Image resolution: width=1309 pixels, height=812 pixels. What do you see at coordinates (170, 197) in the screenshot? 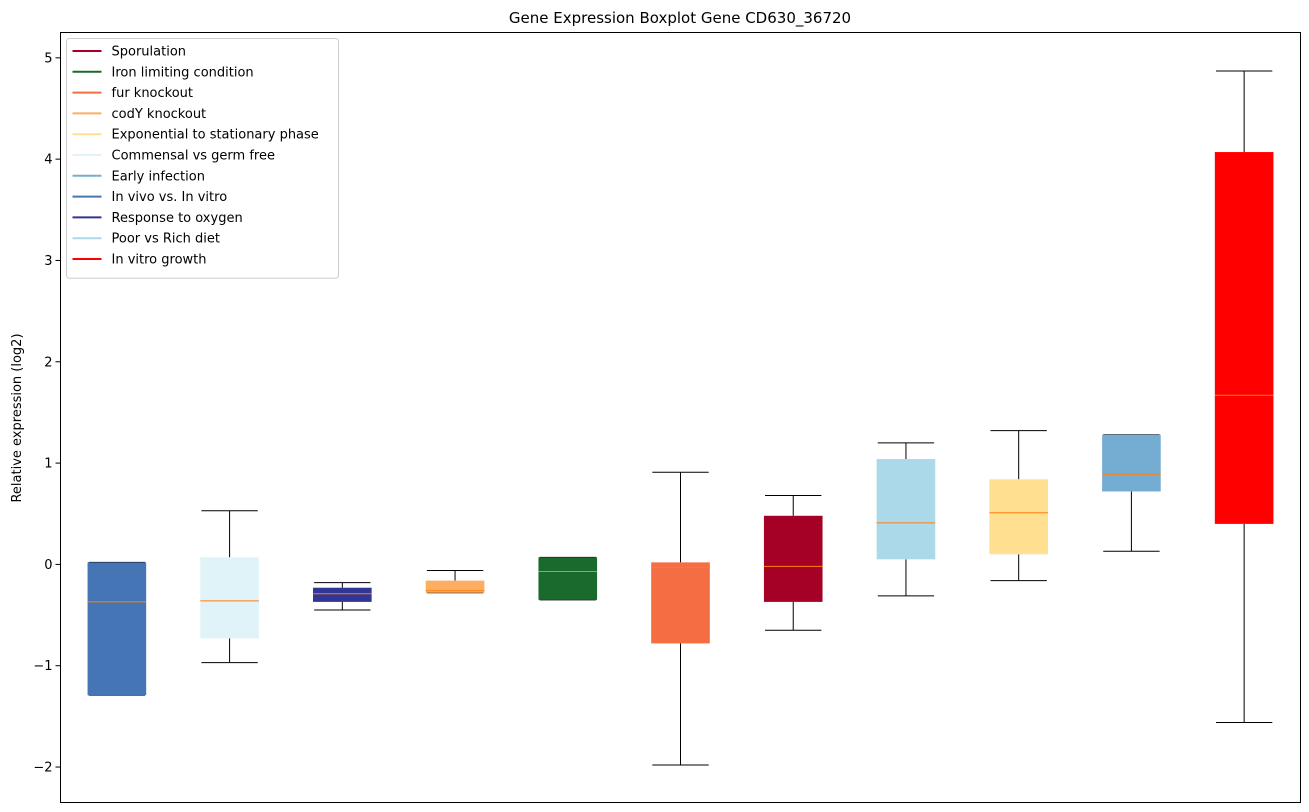
I see `legend-label: In vivo vs. In vitro` at bounding box center [170, 197].